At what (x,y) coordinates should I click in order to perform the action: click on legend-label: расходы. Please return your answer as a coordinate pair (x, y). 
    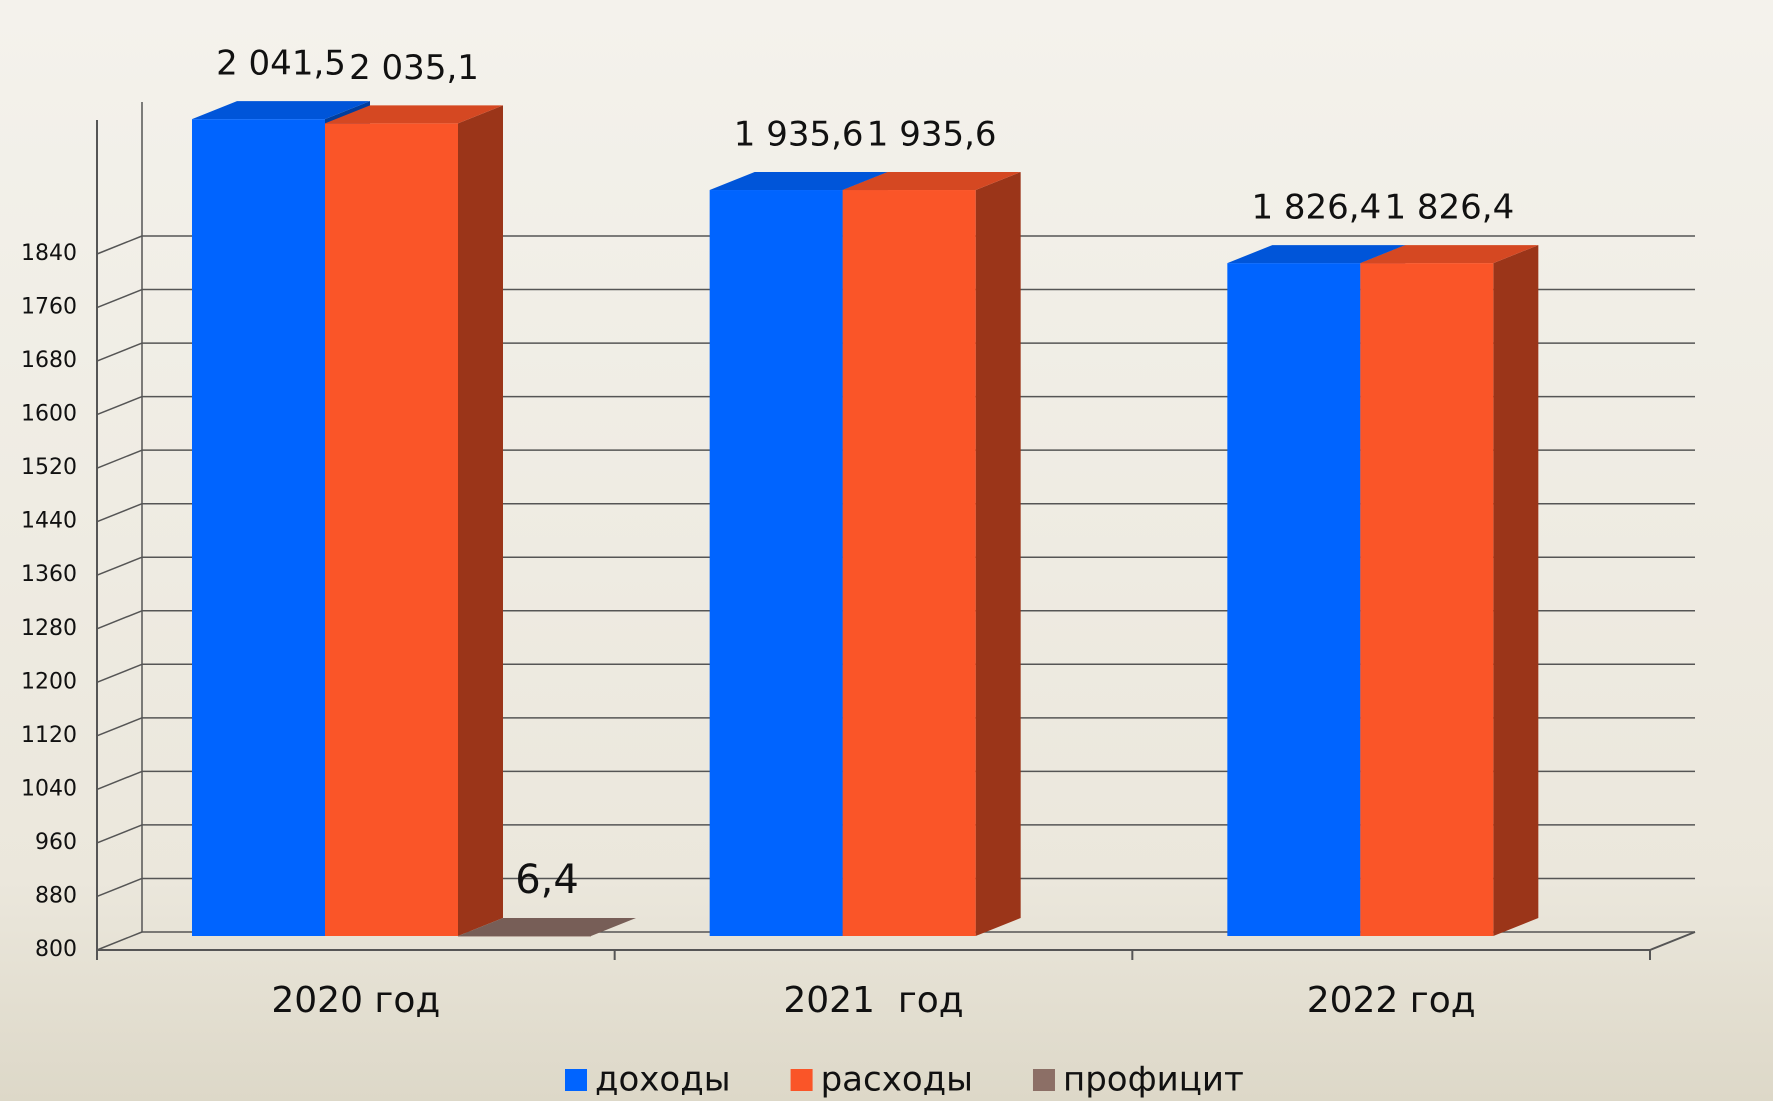
    Looking at the image, I should click on (897, 1080).